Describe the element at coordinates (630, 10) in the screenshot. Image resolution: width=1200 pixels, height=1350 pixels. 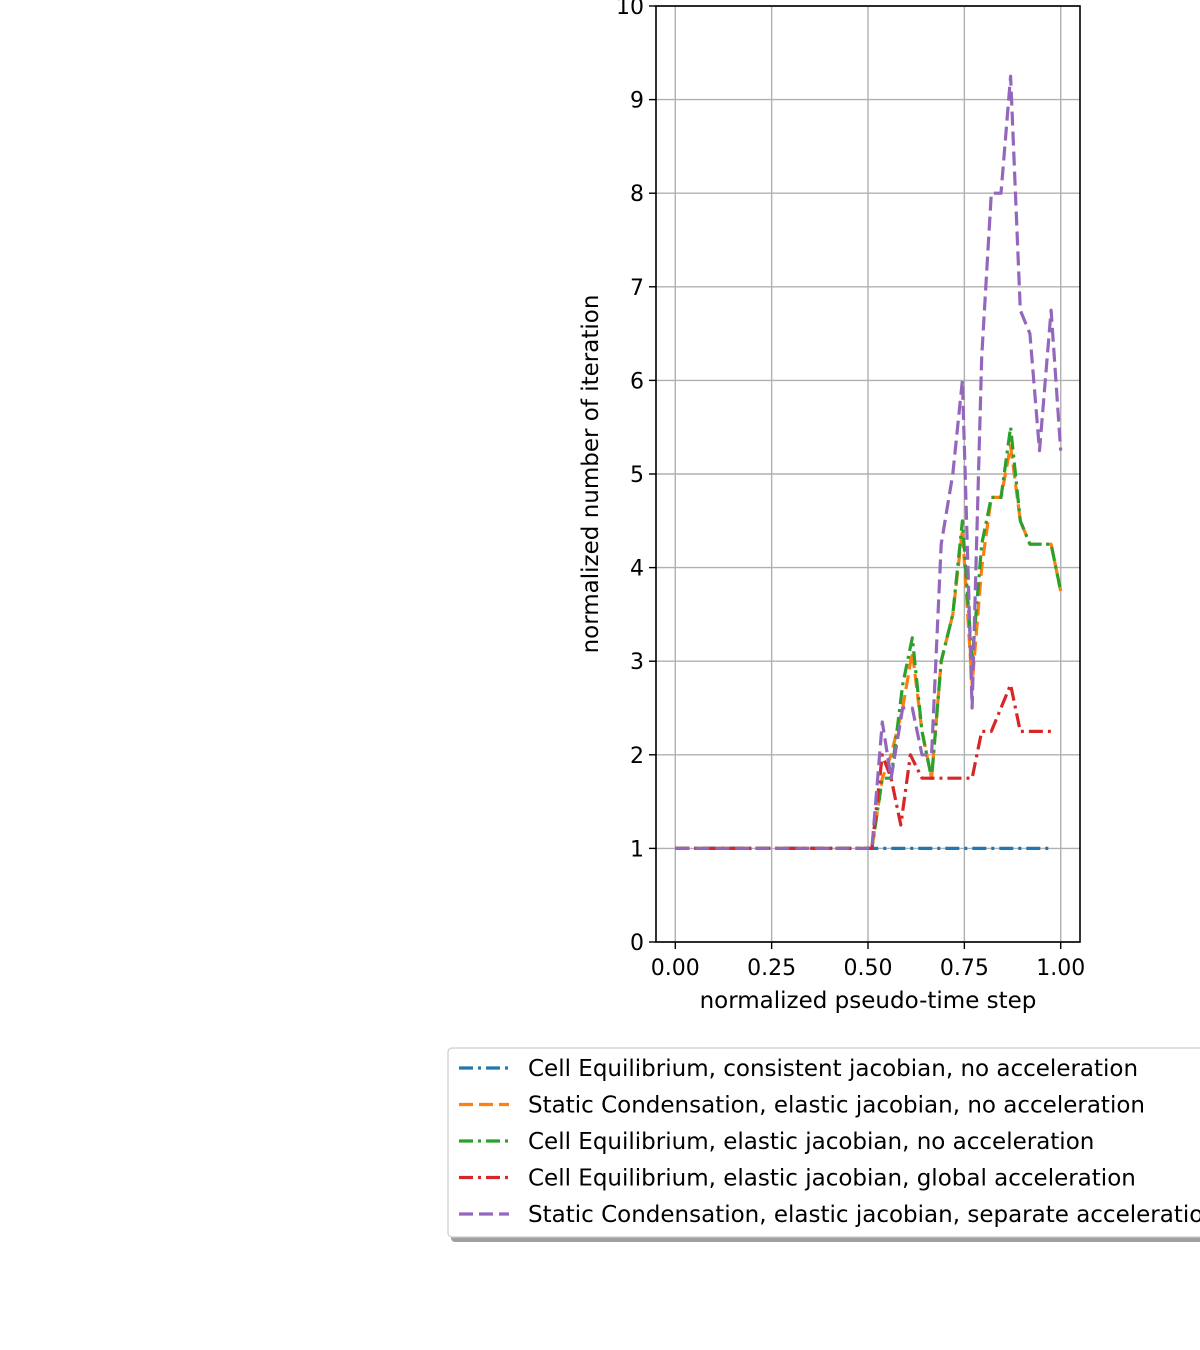
I see `y-tick-label: 10` at that location.